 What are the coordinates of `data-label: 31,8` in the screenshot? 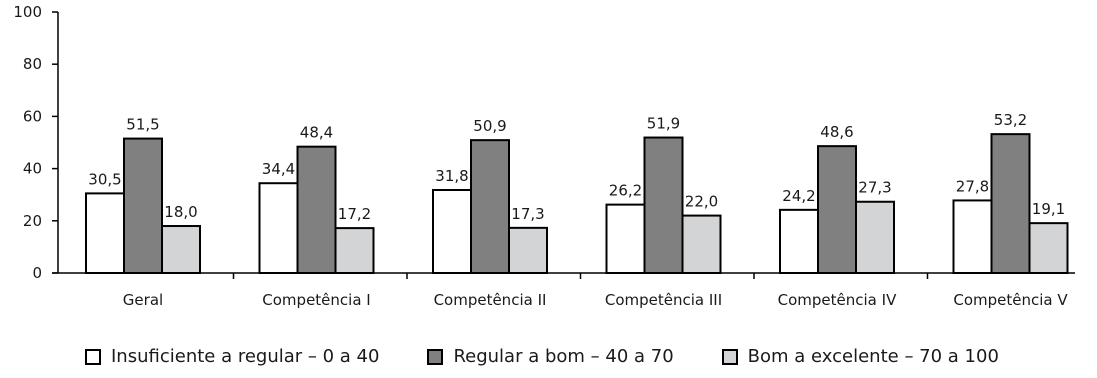 It's located at (451, 176).